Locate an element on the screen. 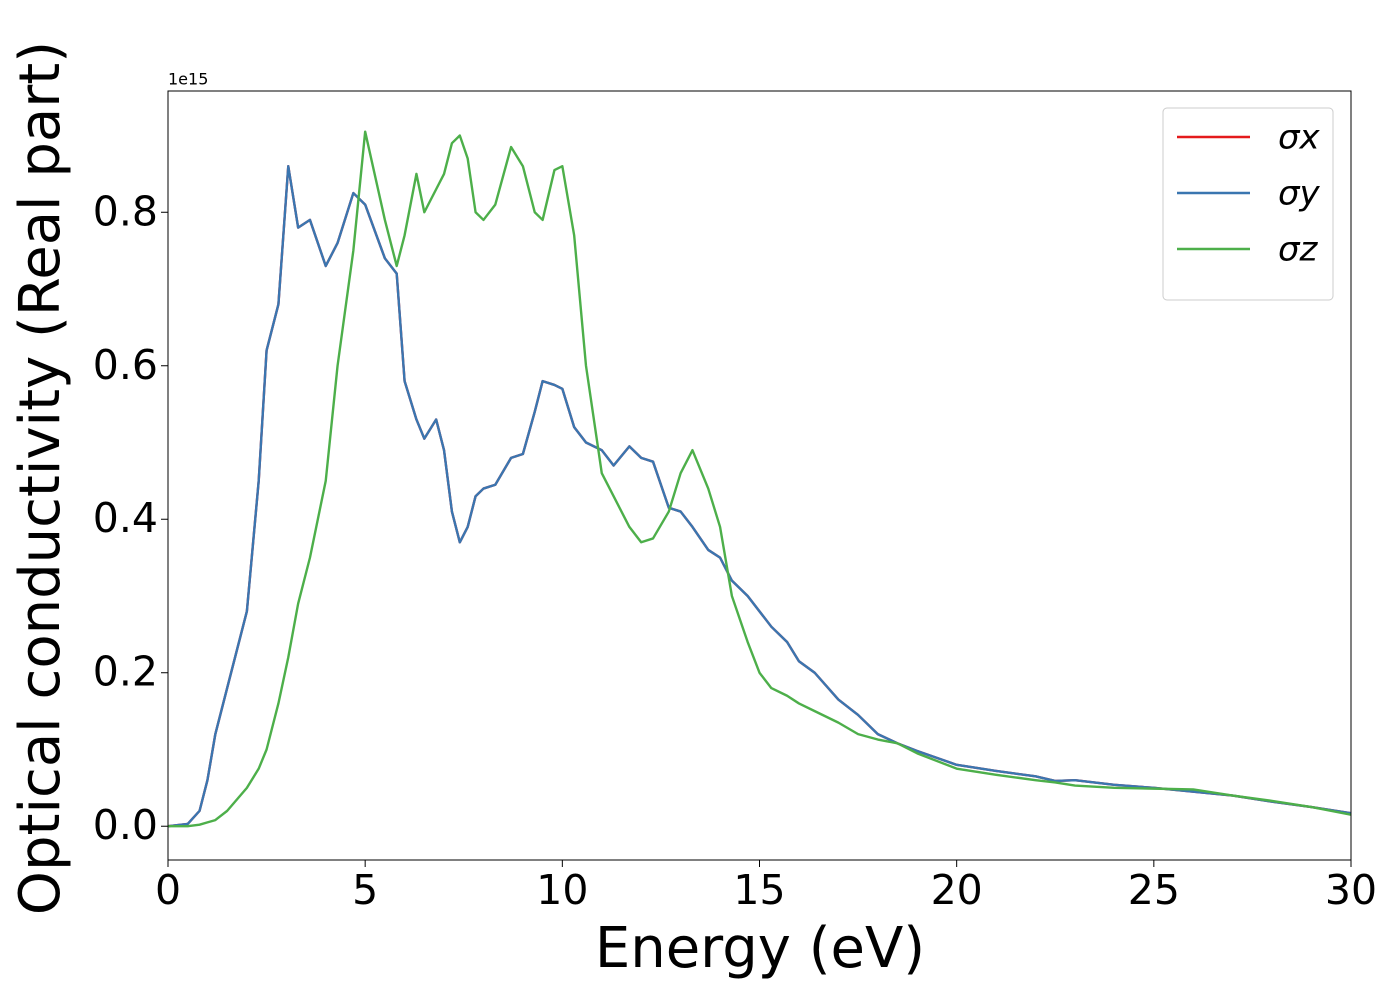  x-tick-label: 30 is located at coordinates (1351, 890).